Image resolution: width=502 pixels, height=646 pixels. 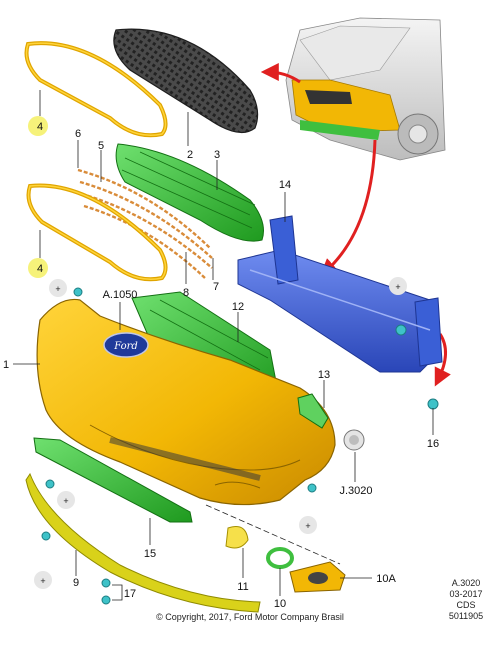 What do you see at coordinates (442, 360) in the screenshot?
I see `arrow-to-fastener` at bounding box center [442, 360].